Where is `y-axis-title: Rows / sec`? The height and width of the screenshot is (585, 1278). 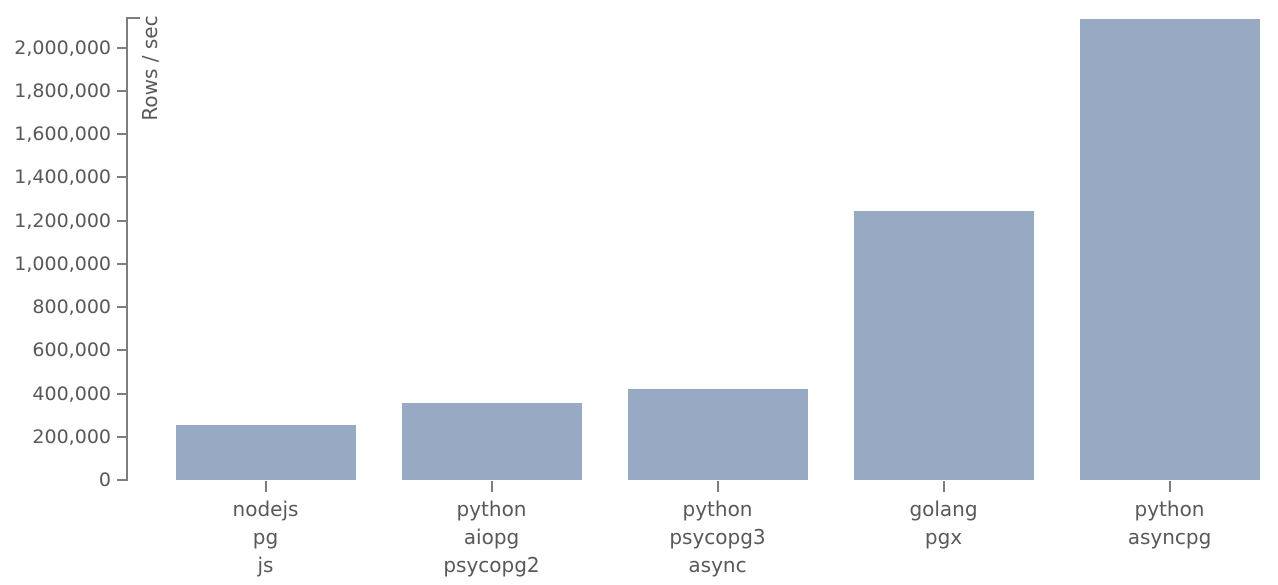 y-axis-title: Rows / sec is located at coordinates (150, 68).